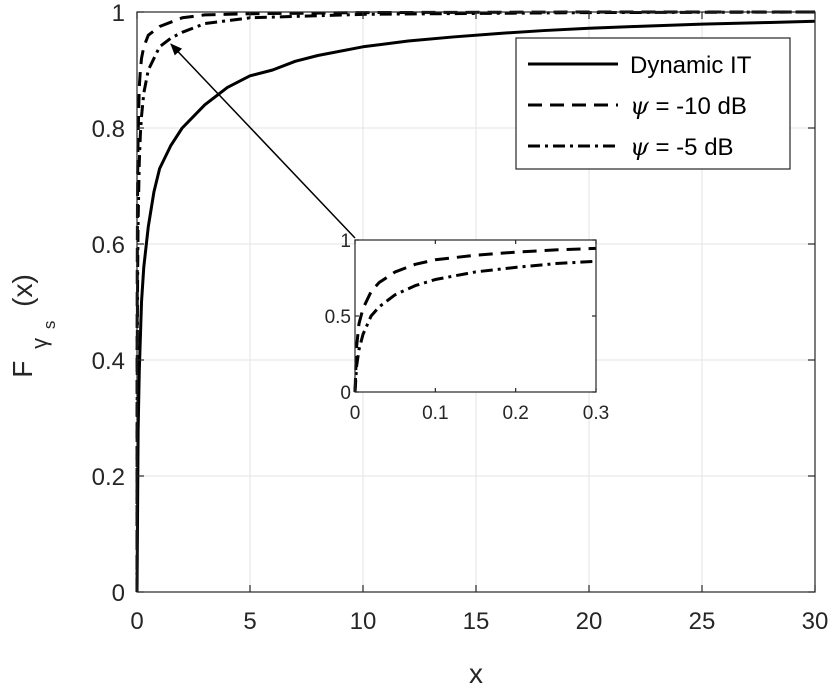 The image size is (830, 686). I want to click on inset-y-tick-labels: 00.51, so click(338, 317).